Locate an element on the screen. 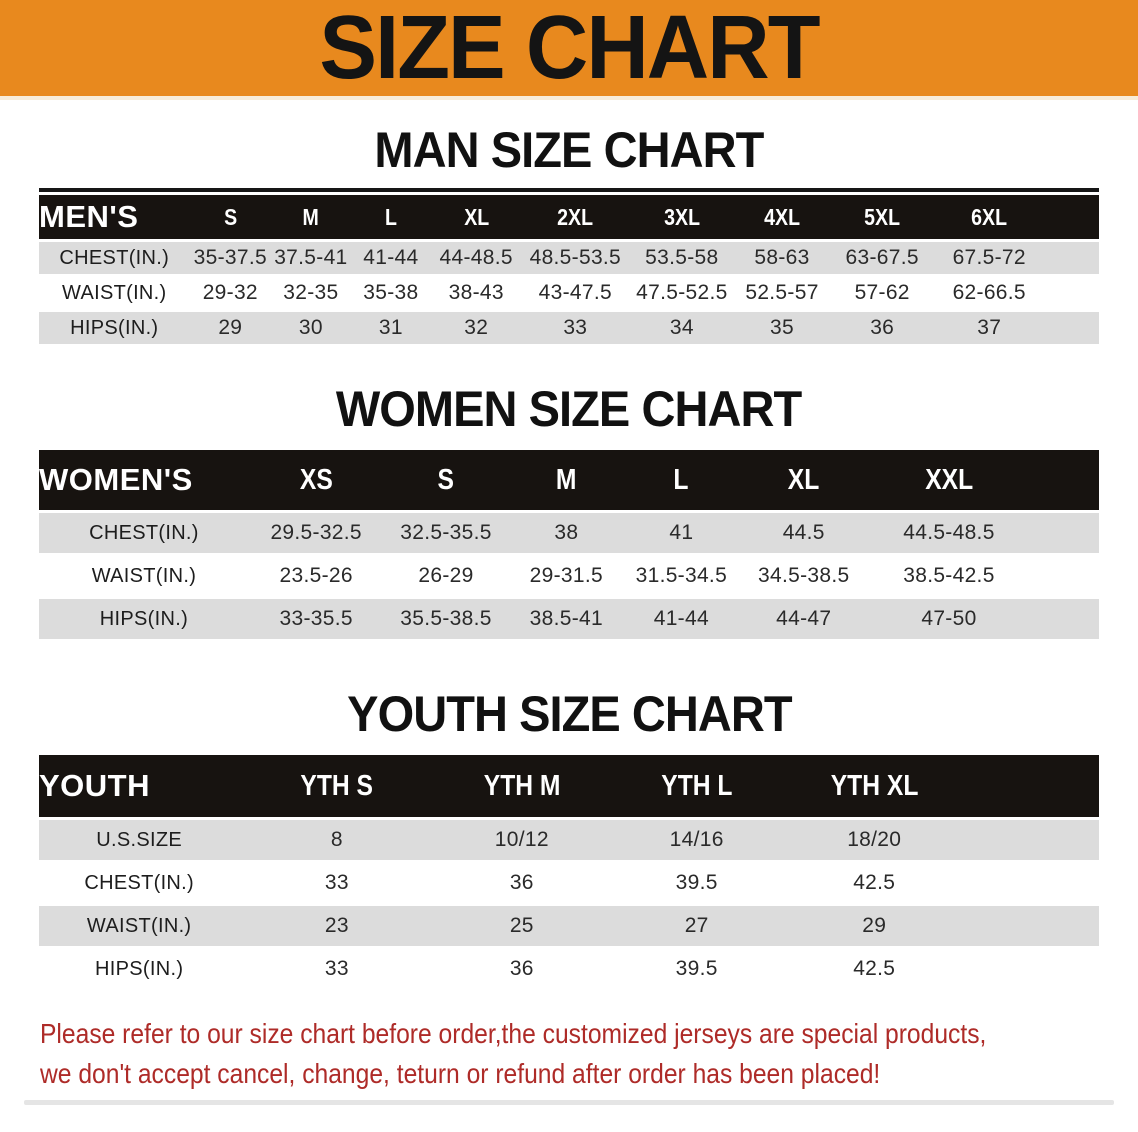  measurement-value: 67.5-72 is located at coordinates (989, 258).